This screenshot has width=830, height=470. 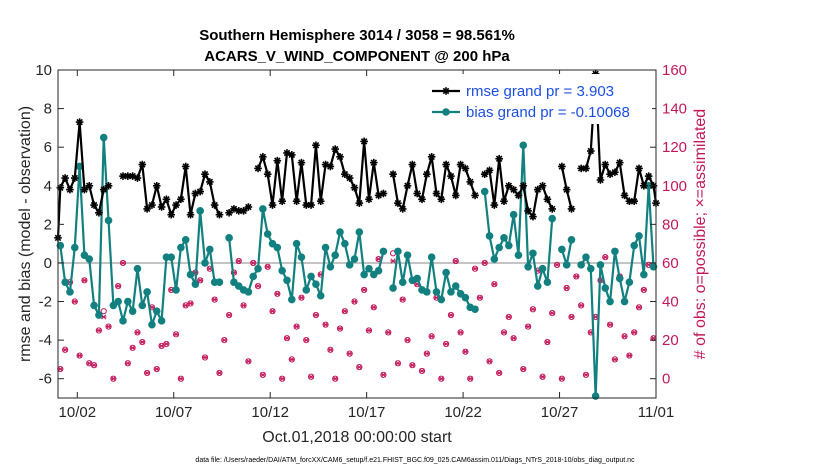 I want to click on x-axis-label: Oct.01,2018 00:00:00 start, so click(x=357, y=437).